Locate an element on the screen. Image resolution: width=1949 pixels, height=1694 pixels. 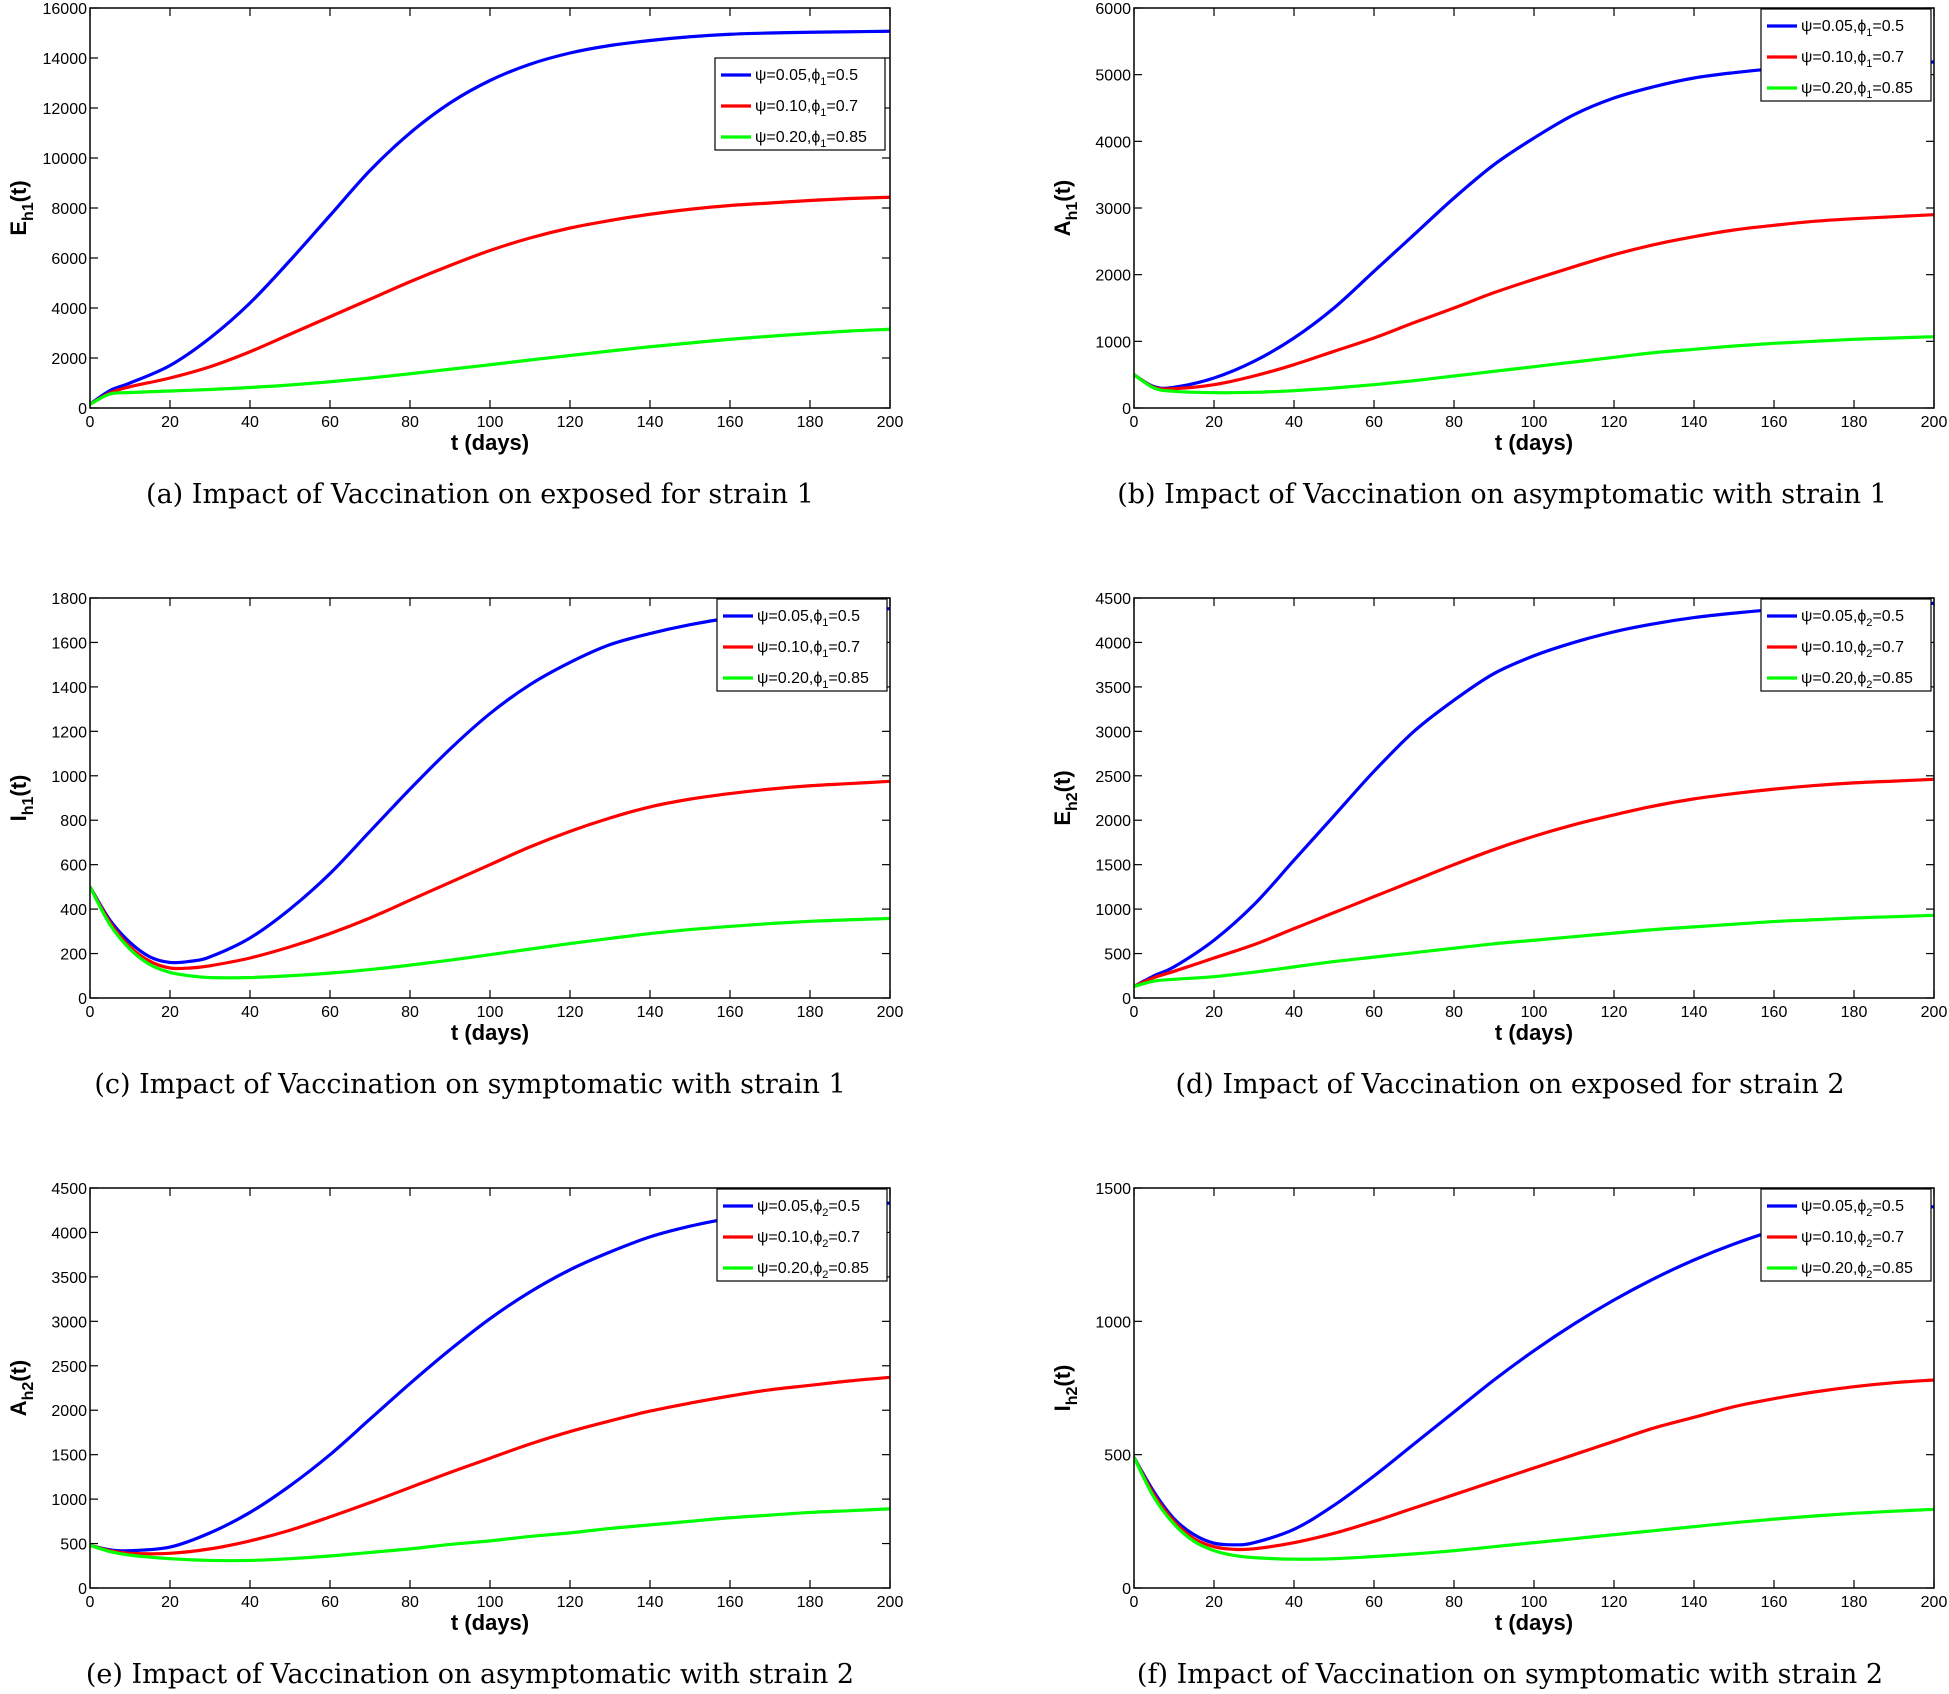
x-tick-label: 100 is located at coordinates (1534, 1602).